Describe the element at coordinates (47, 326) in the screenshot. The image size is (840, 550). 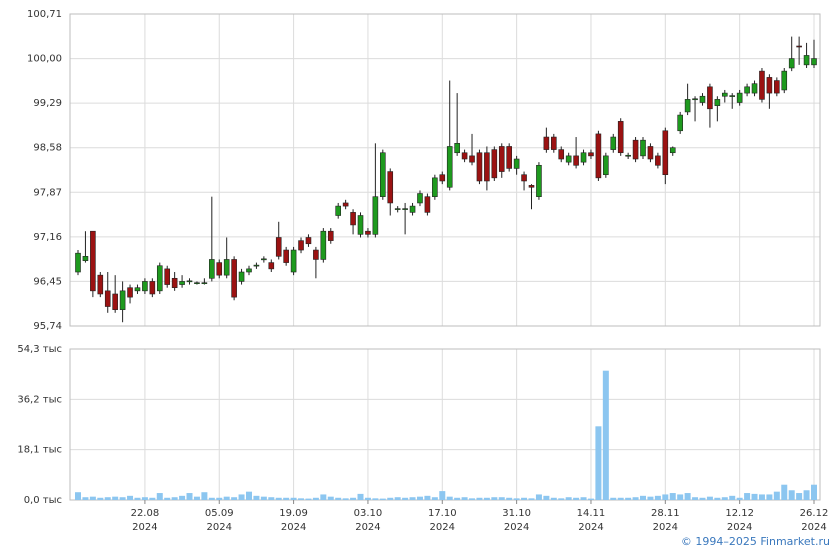
I see `y-tick-label: 95,74` at that location.